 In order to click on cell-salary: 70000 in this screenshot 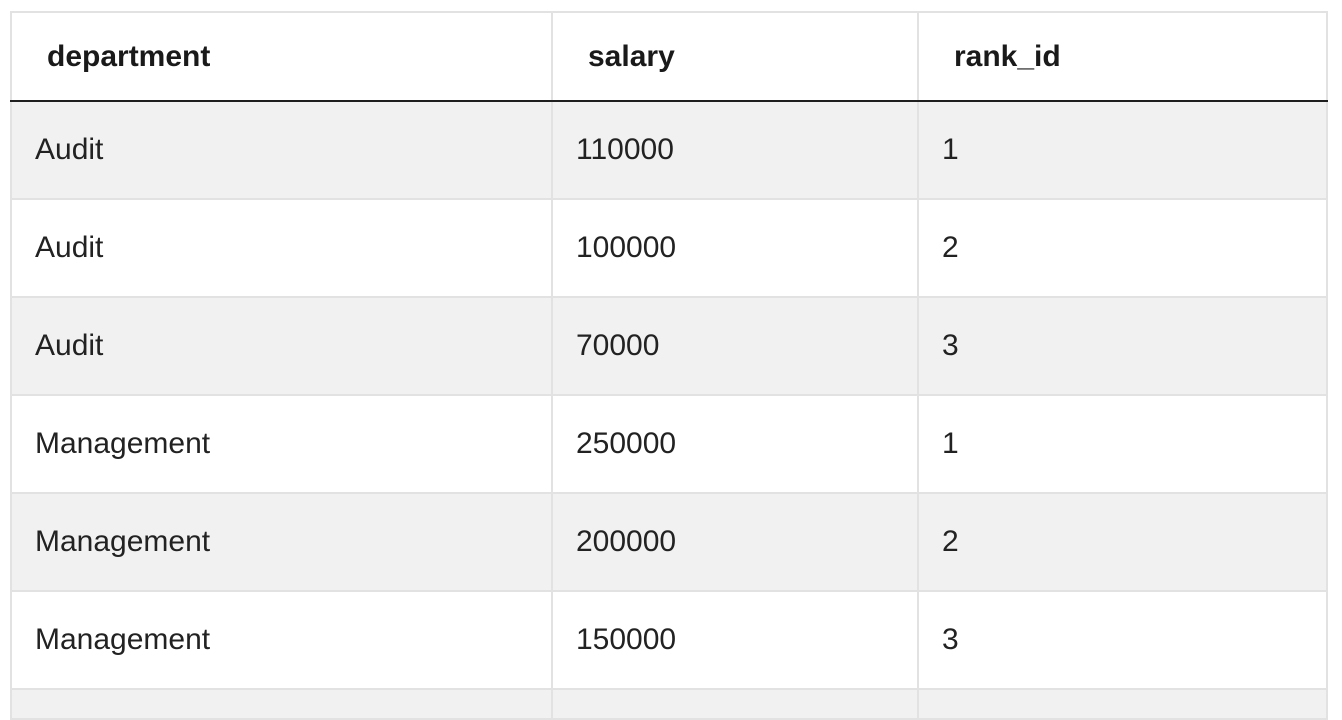, I will do `click(735, 346)`.